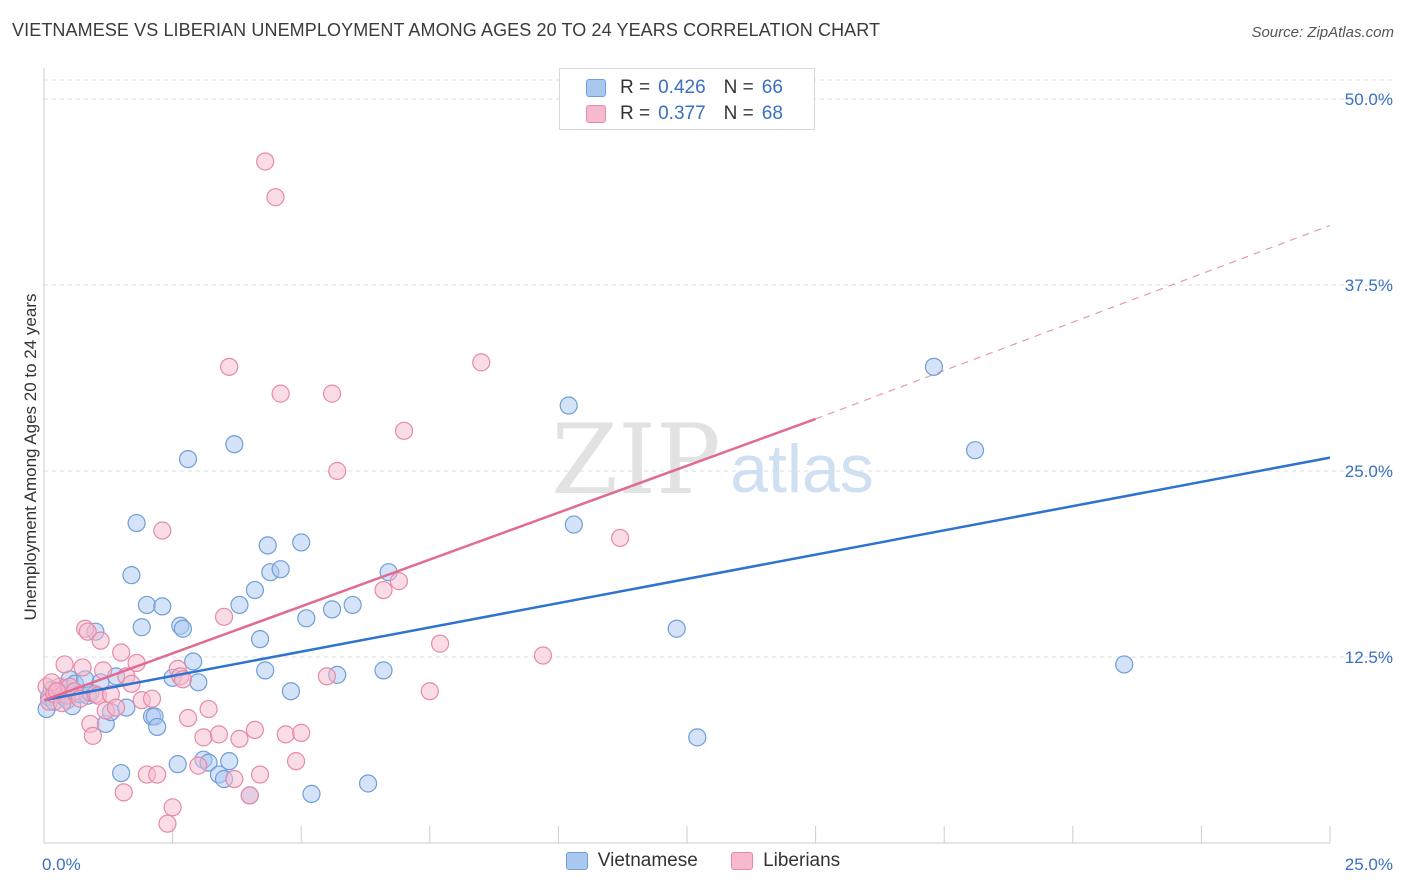 This screenshot has height=892, width=1406. What do you see at coordinates (802, 469) in the screenshot?
I see `watermark-atlas: atlas` at bounding box center [802, 469].